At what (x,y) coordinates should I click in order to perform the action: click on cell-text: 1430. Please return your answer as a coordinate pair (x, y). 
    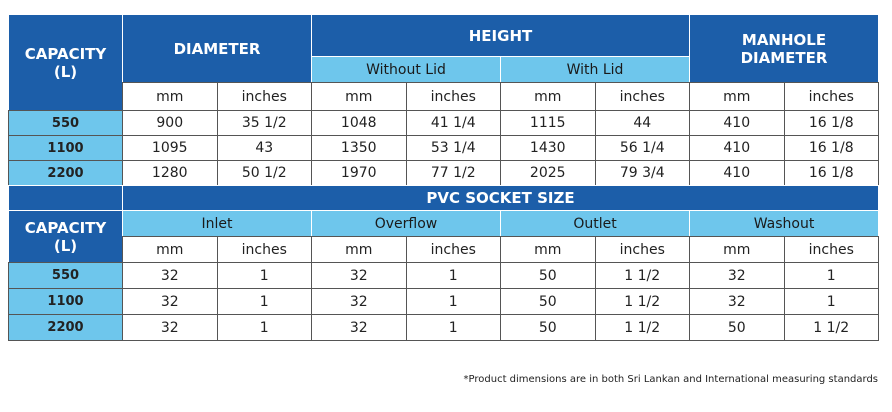
    Looking at the image, I should click on (547, 148).